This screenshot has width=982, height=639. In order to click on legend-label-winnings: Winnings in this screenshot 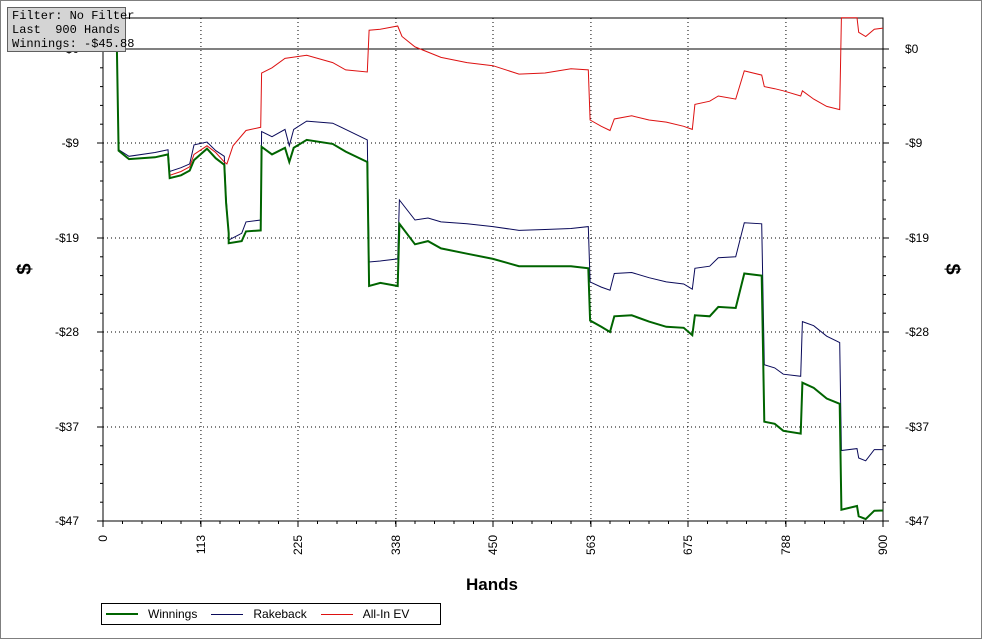, I will do `click(173, 614)`.